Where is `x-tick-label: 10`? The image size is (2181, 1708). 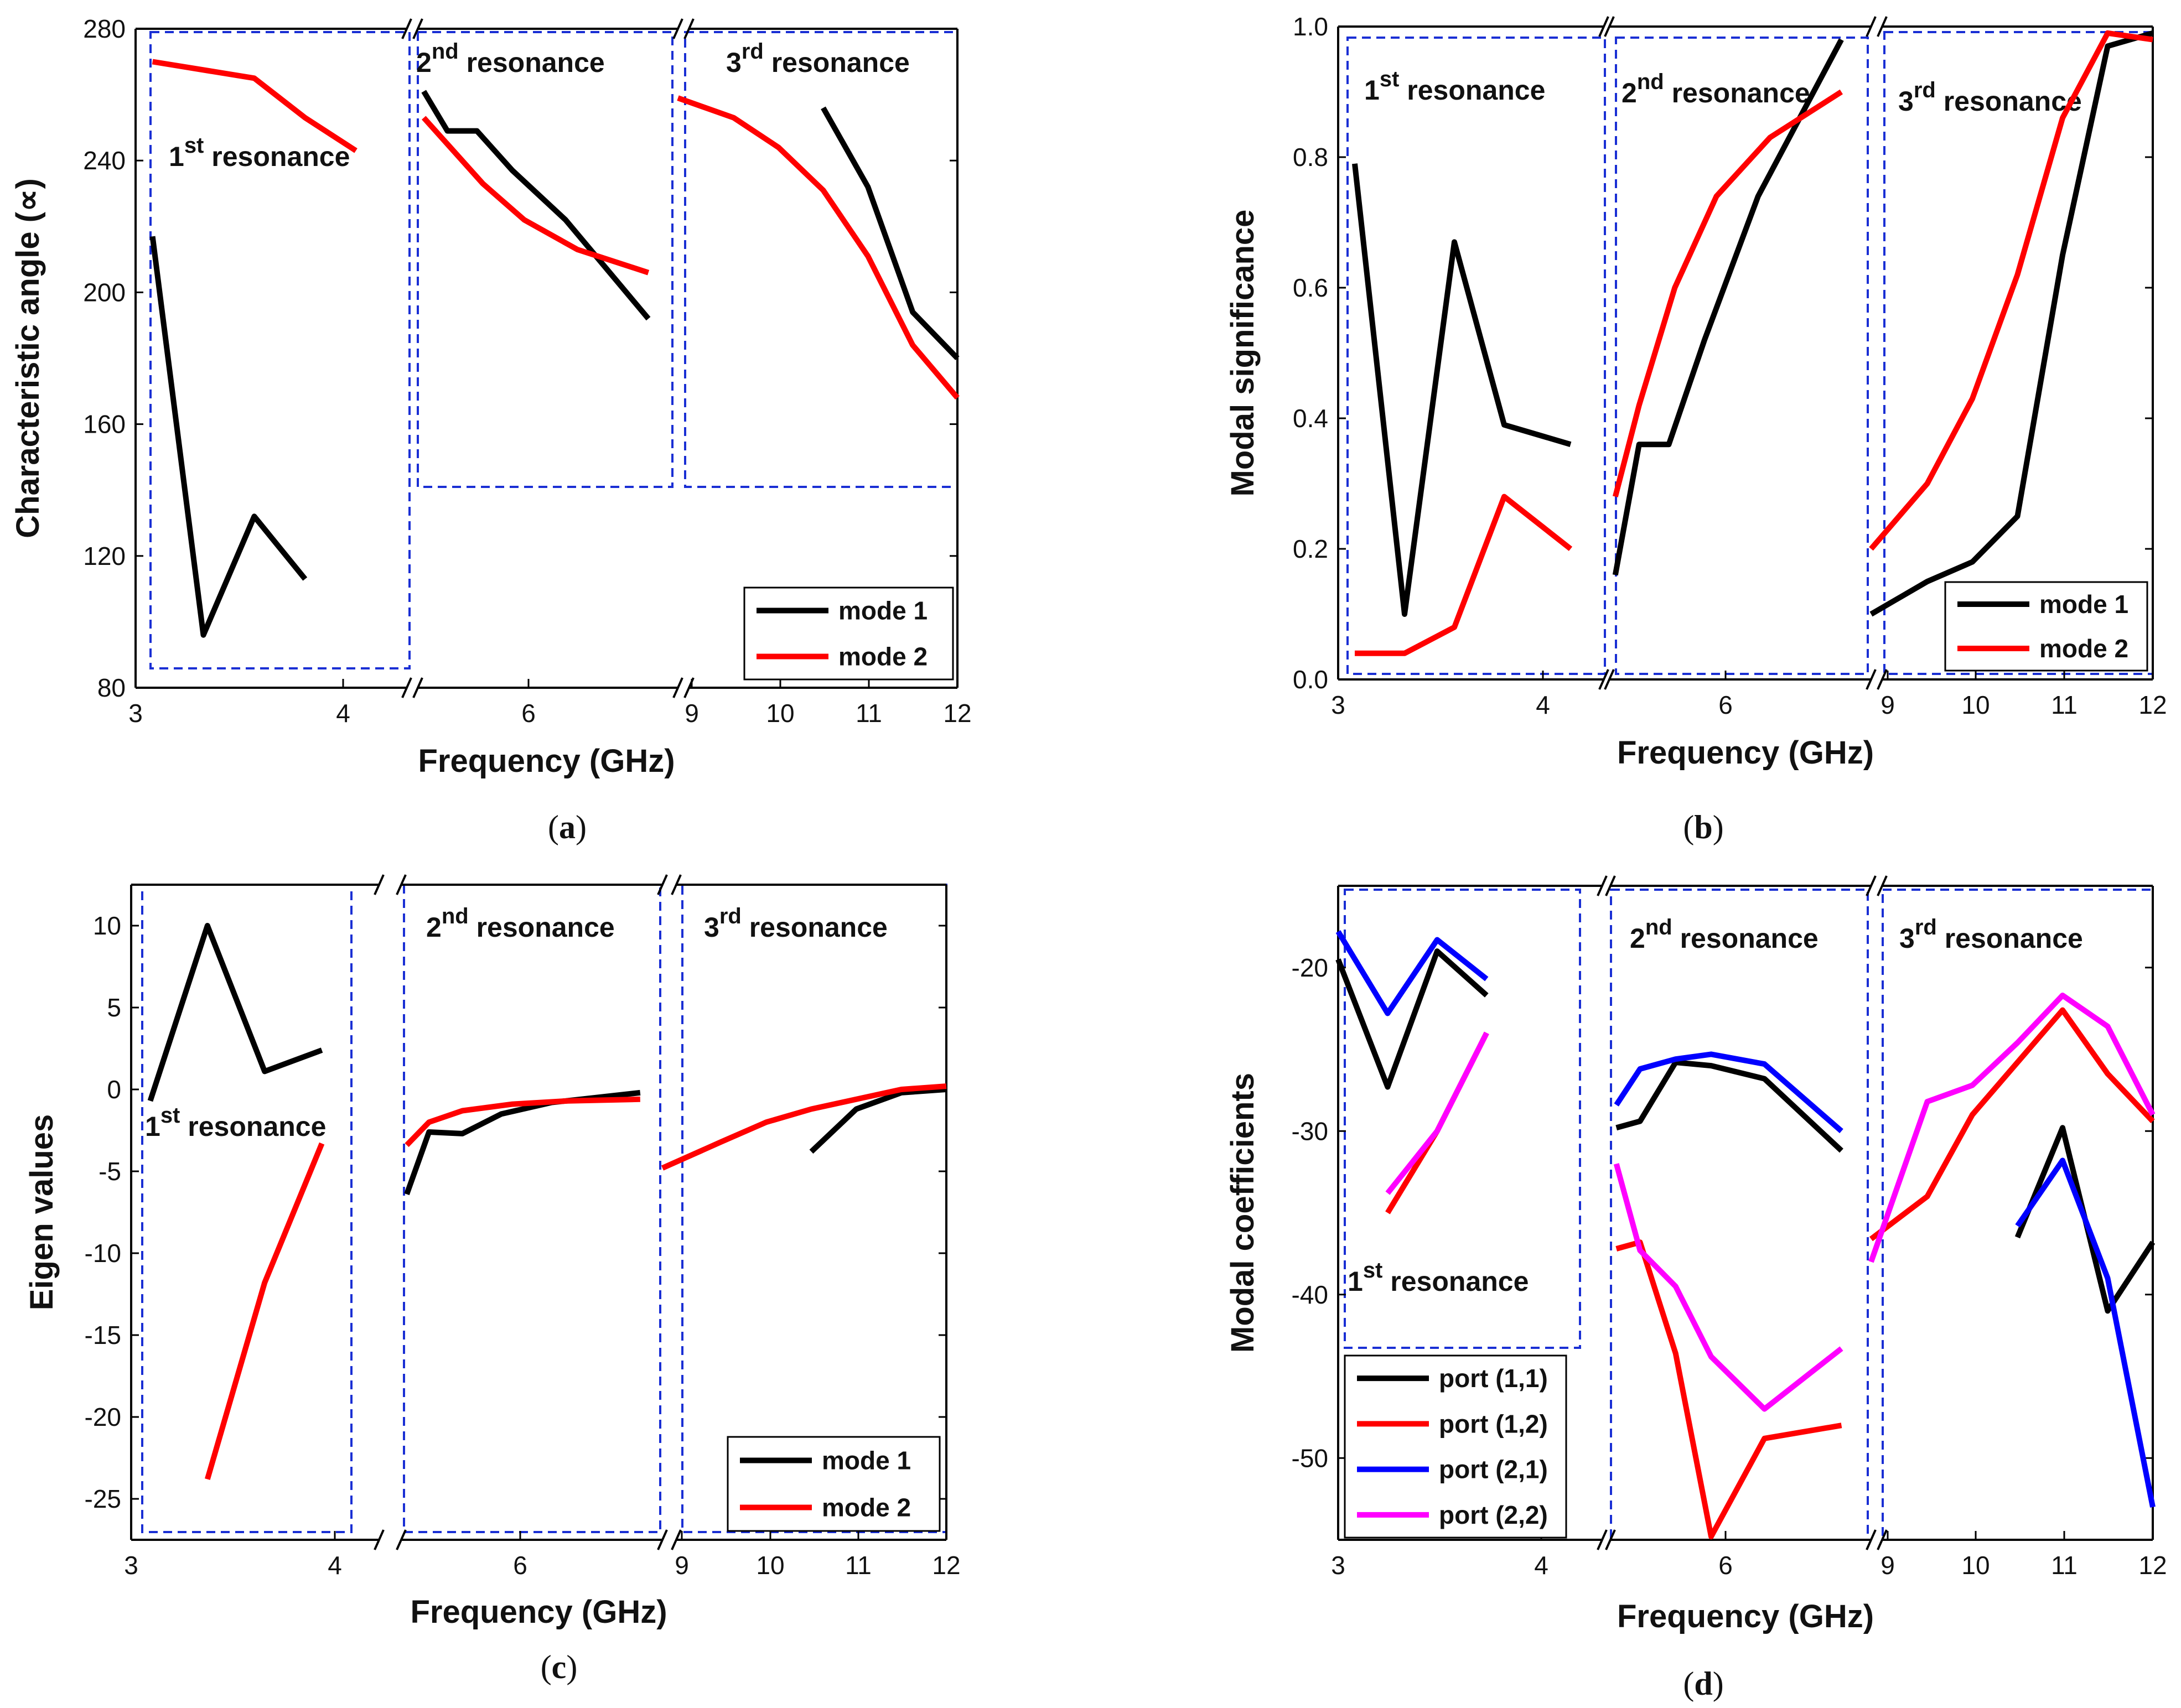 x-tick-label: 10 is located at coordinates (770, 1565).